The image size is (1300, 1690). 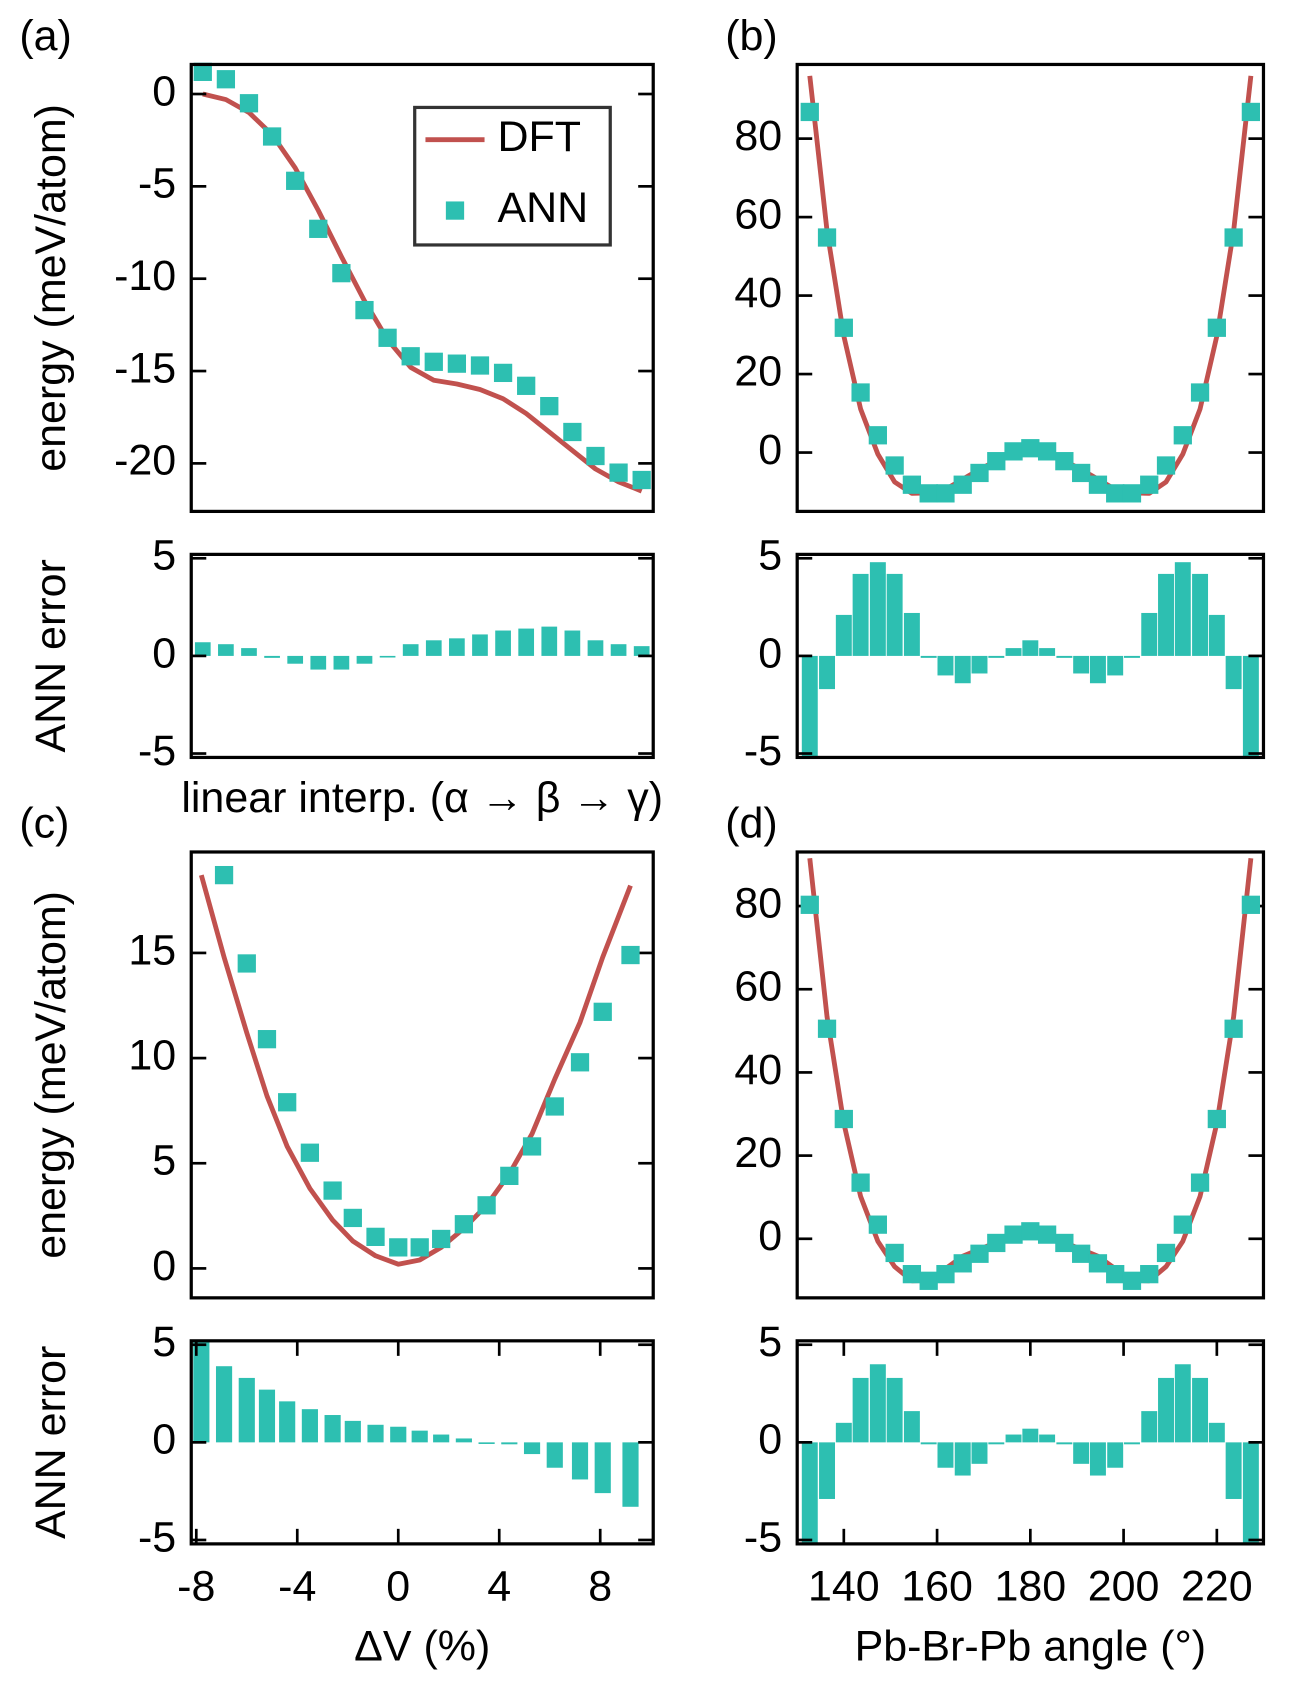 I want to click on x-tick-label: 160, so click(x=937, y=1586).